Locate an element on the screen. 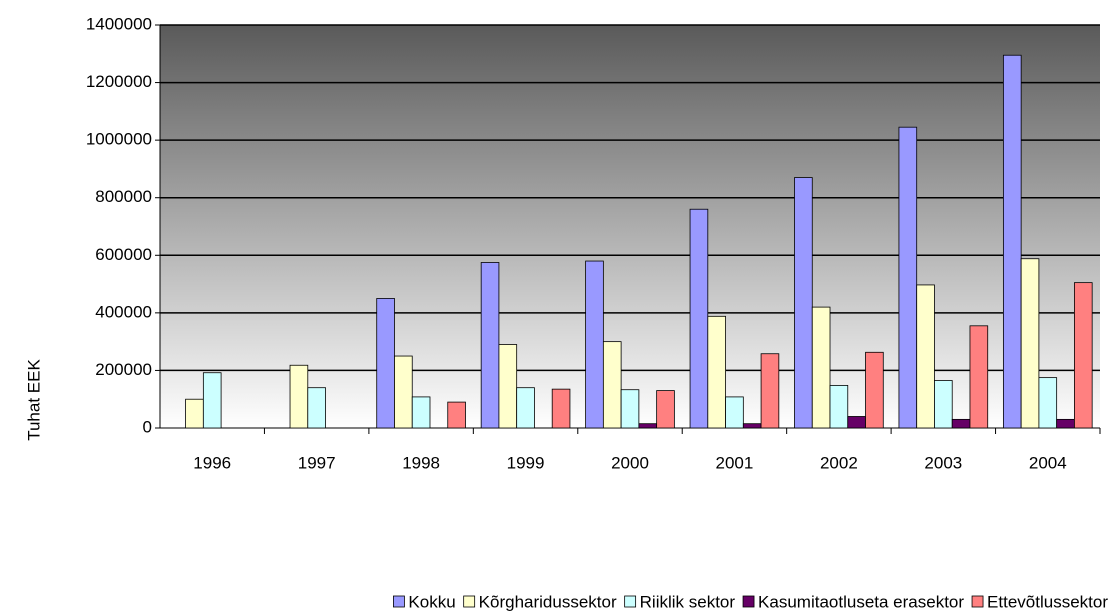 This screenshot has height=613, width=1114. x-tick-label: 2003 is located at coordinates (943, 462).